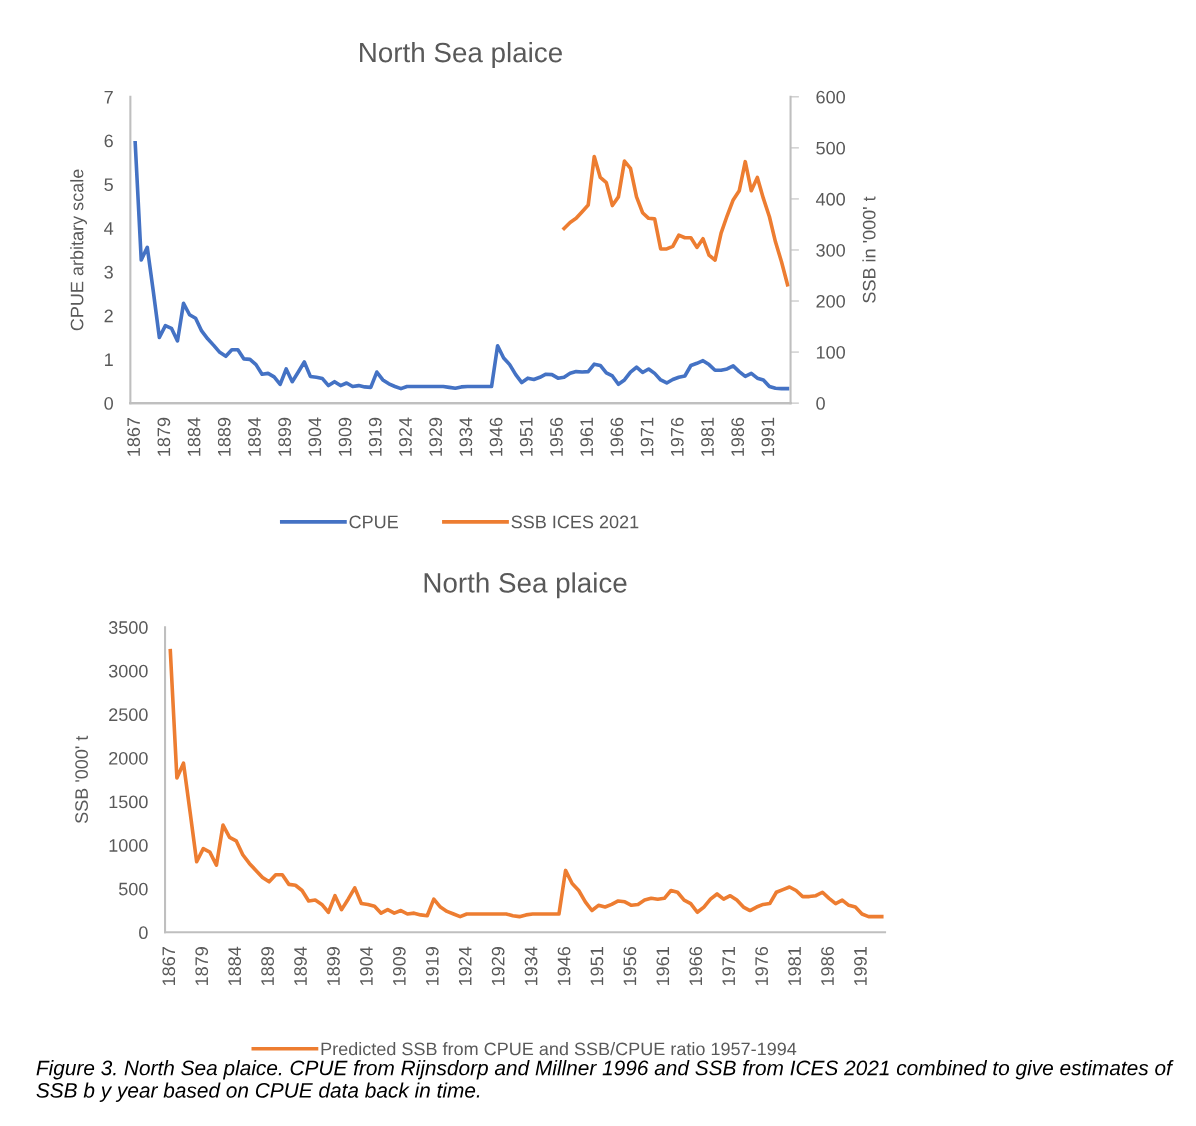  I want to click on y2-tick-label: 400, so click(830, 199).